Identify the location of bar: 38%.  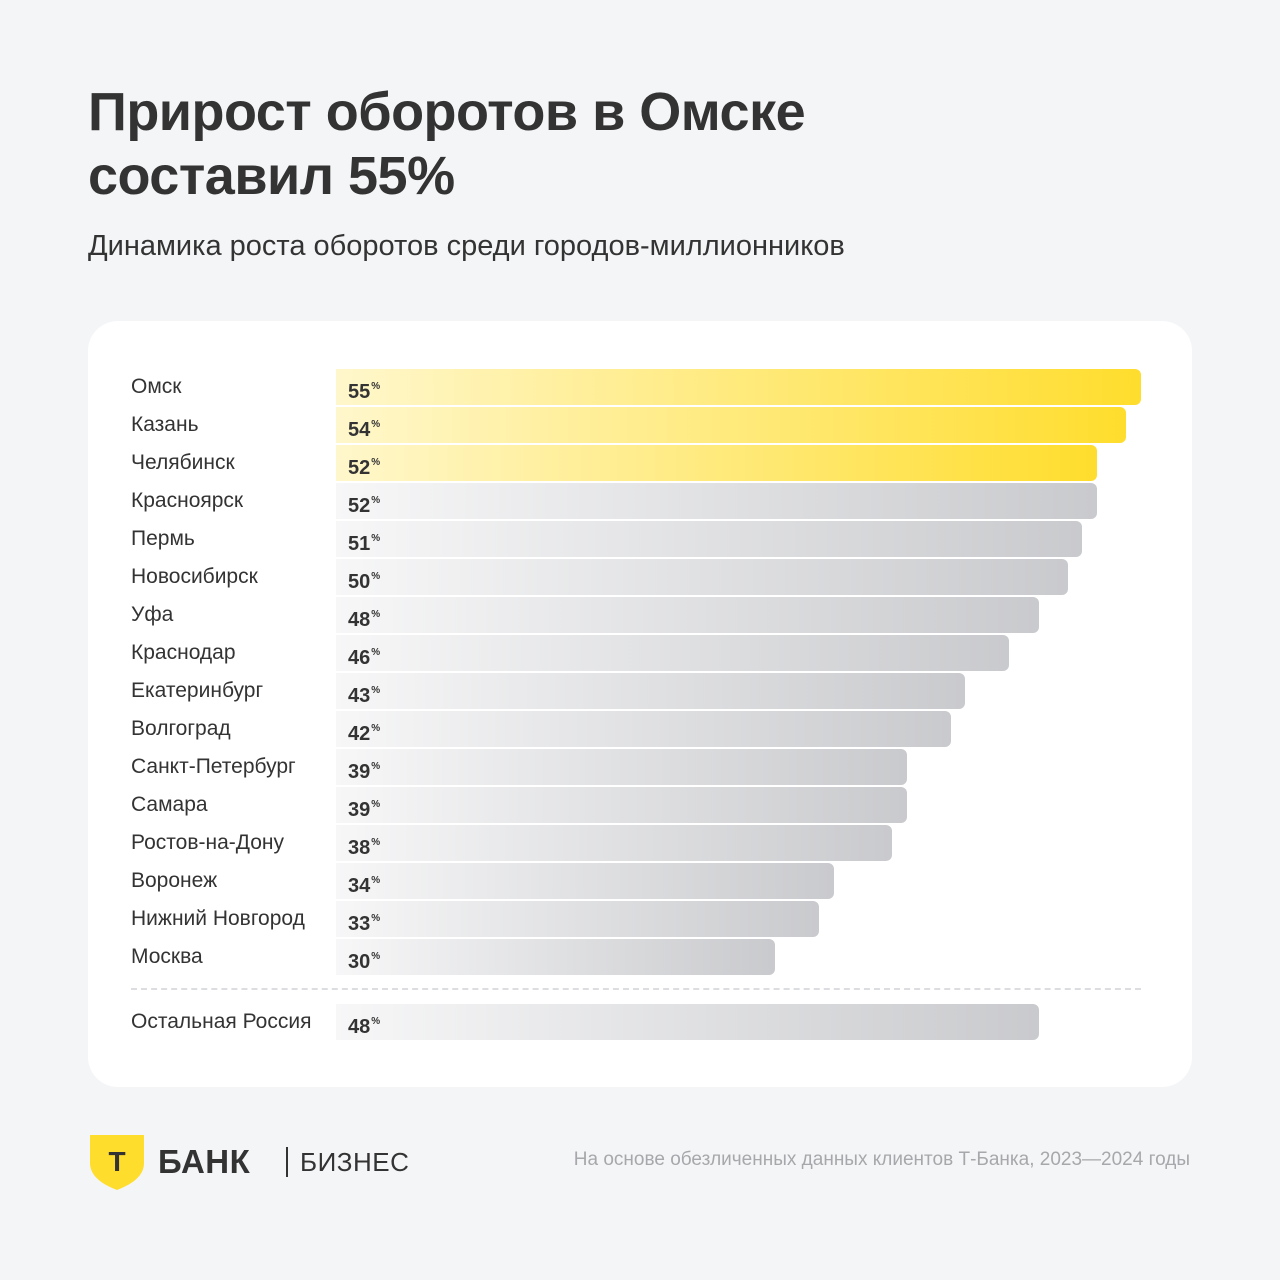
(614, 843).